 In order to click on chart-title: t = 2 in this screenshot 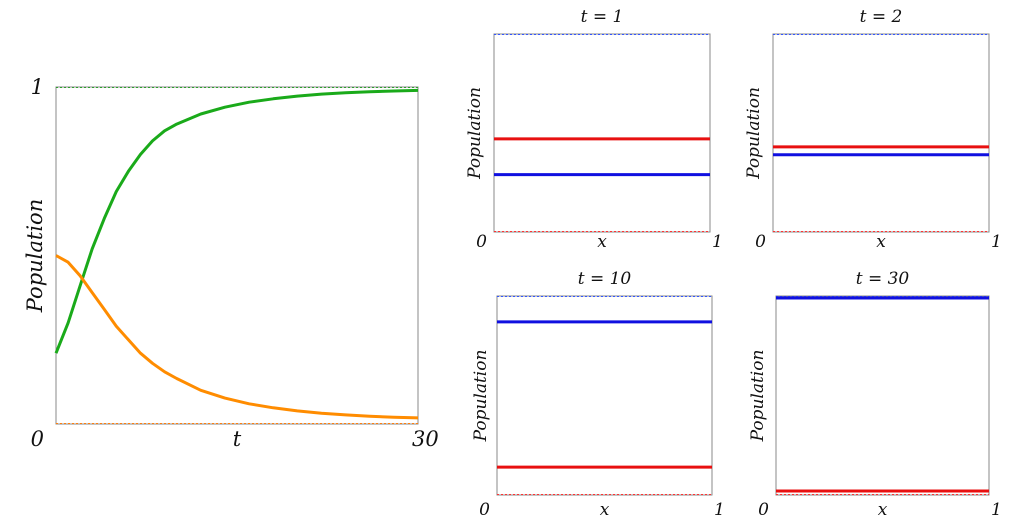, I will do `click(881, 17)`.